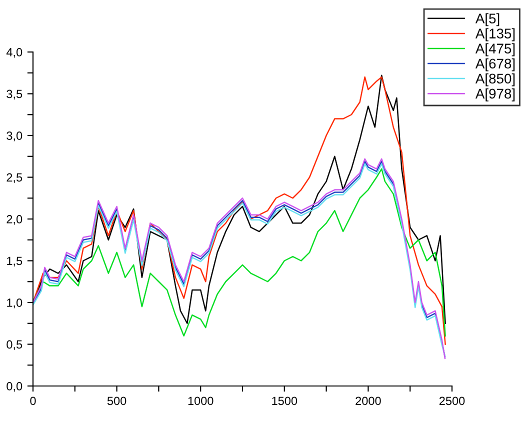  What do you see at coordinates (487, 19) in the screenshot?
I see `legend-label: A[5]` at bounding box center [487, 19].